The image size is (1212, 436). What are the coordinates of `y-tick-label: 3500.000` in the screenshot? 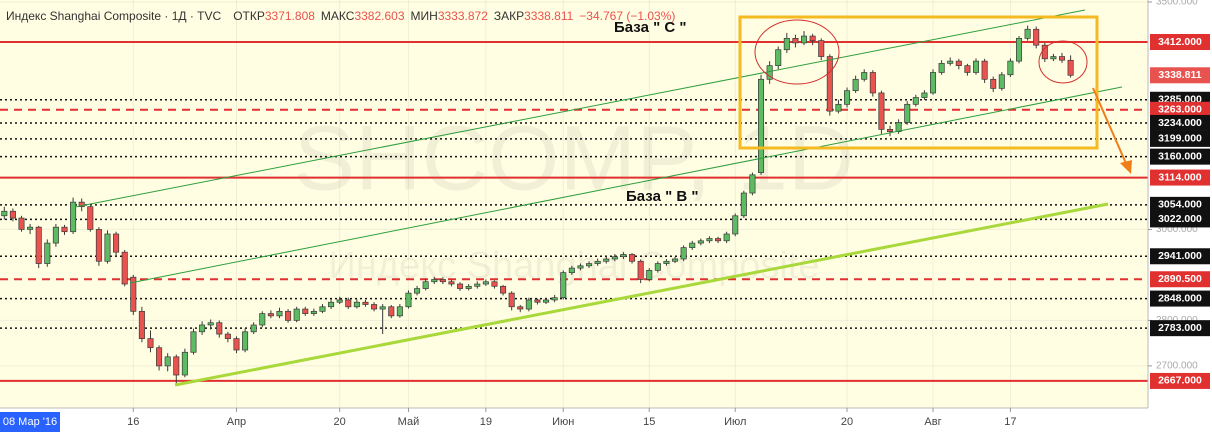 It's located at (1177, 4).